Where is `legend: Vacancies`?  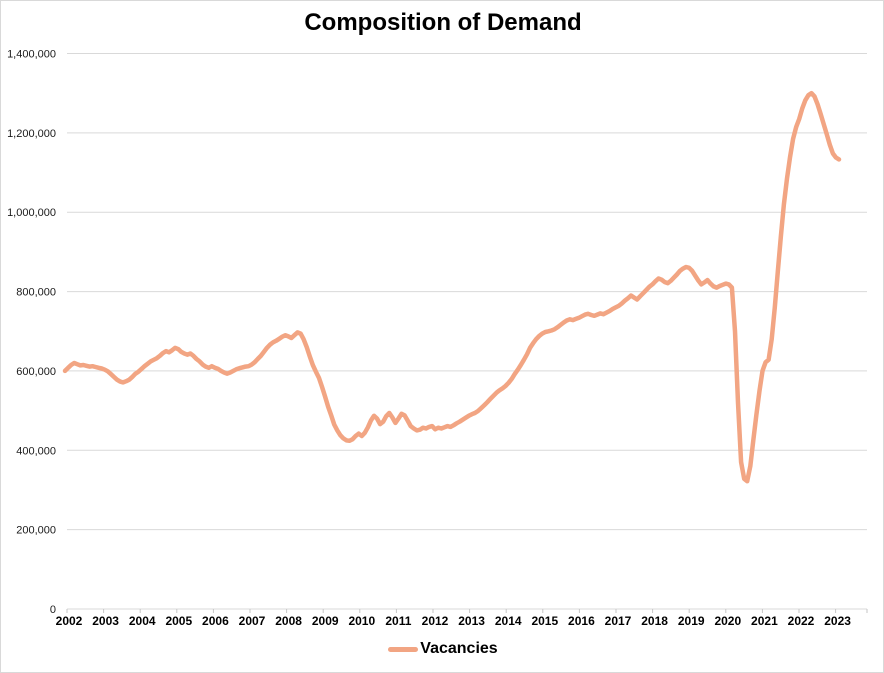
legend: Vacancies is located at coordinates (442, 649).